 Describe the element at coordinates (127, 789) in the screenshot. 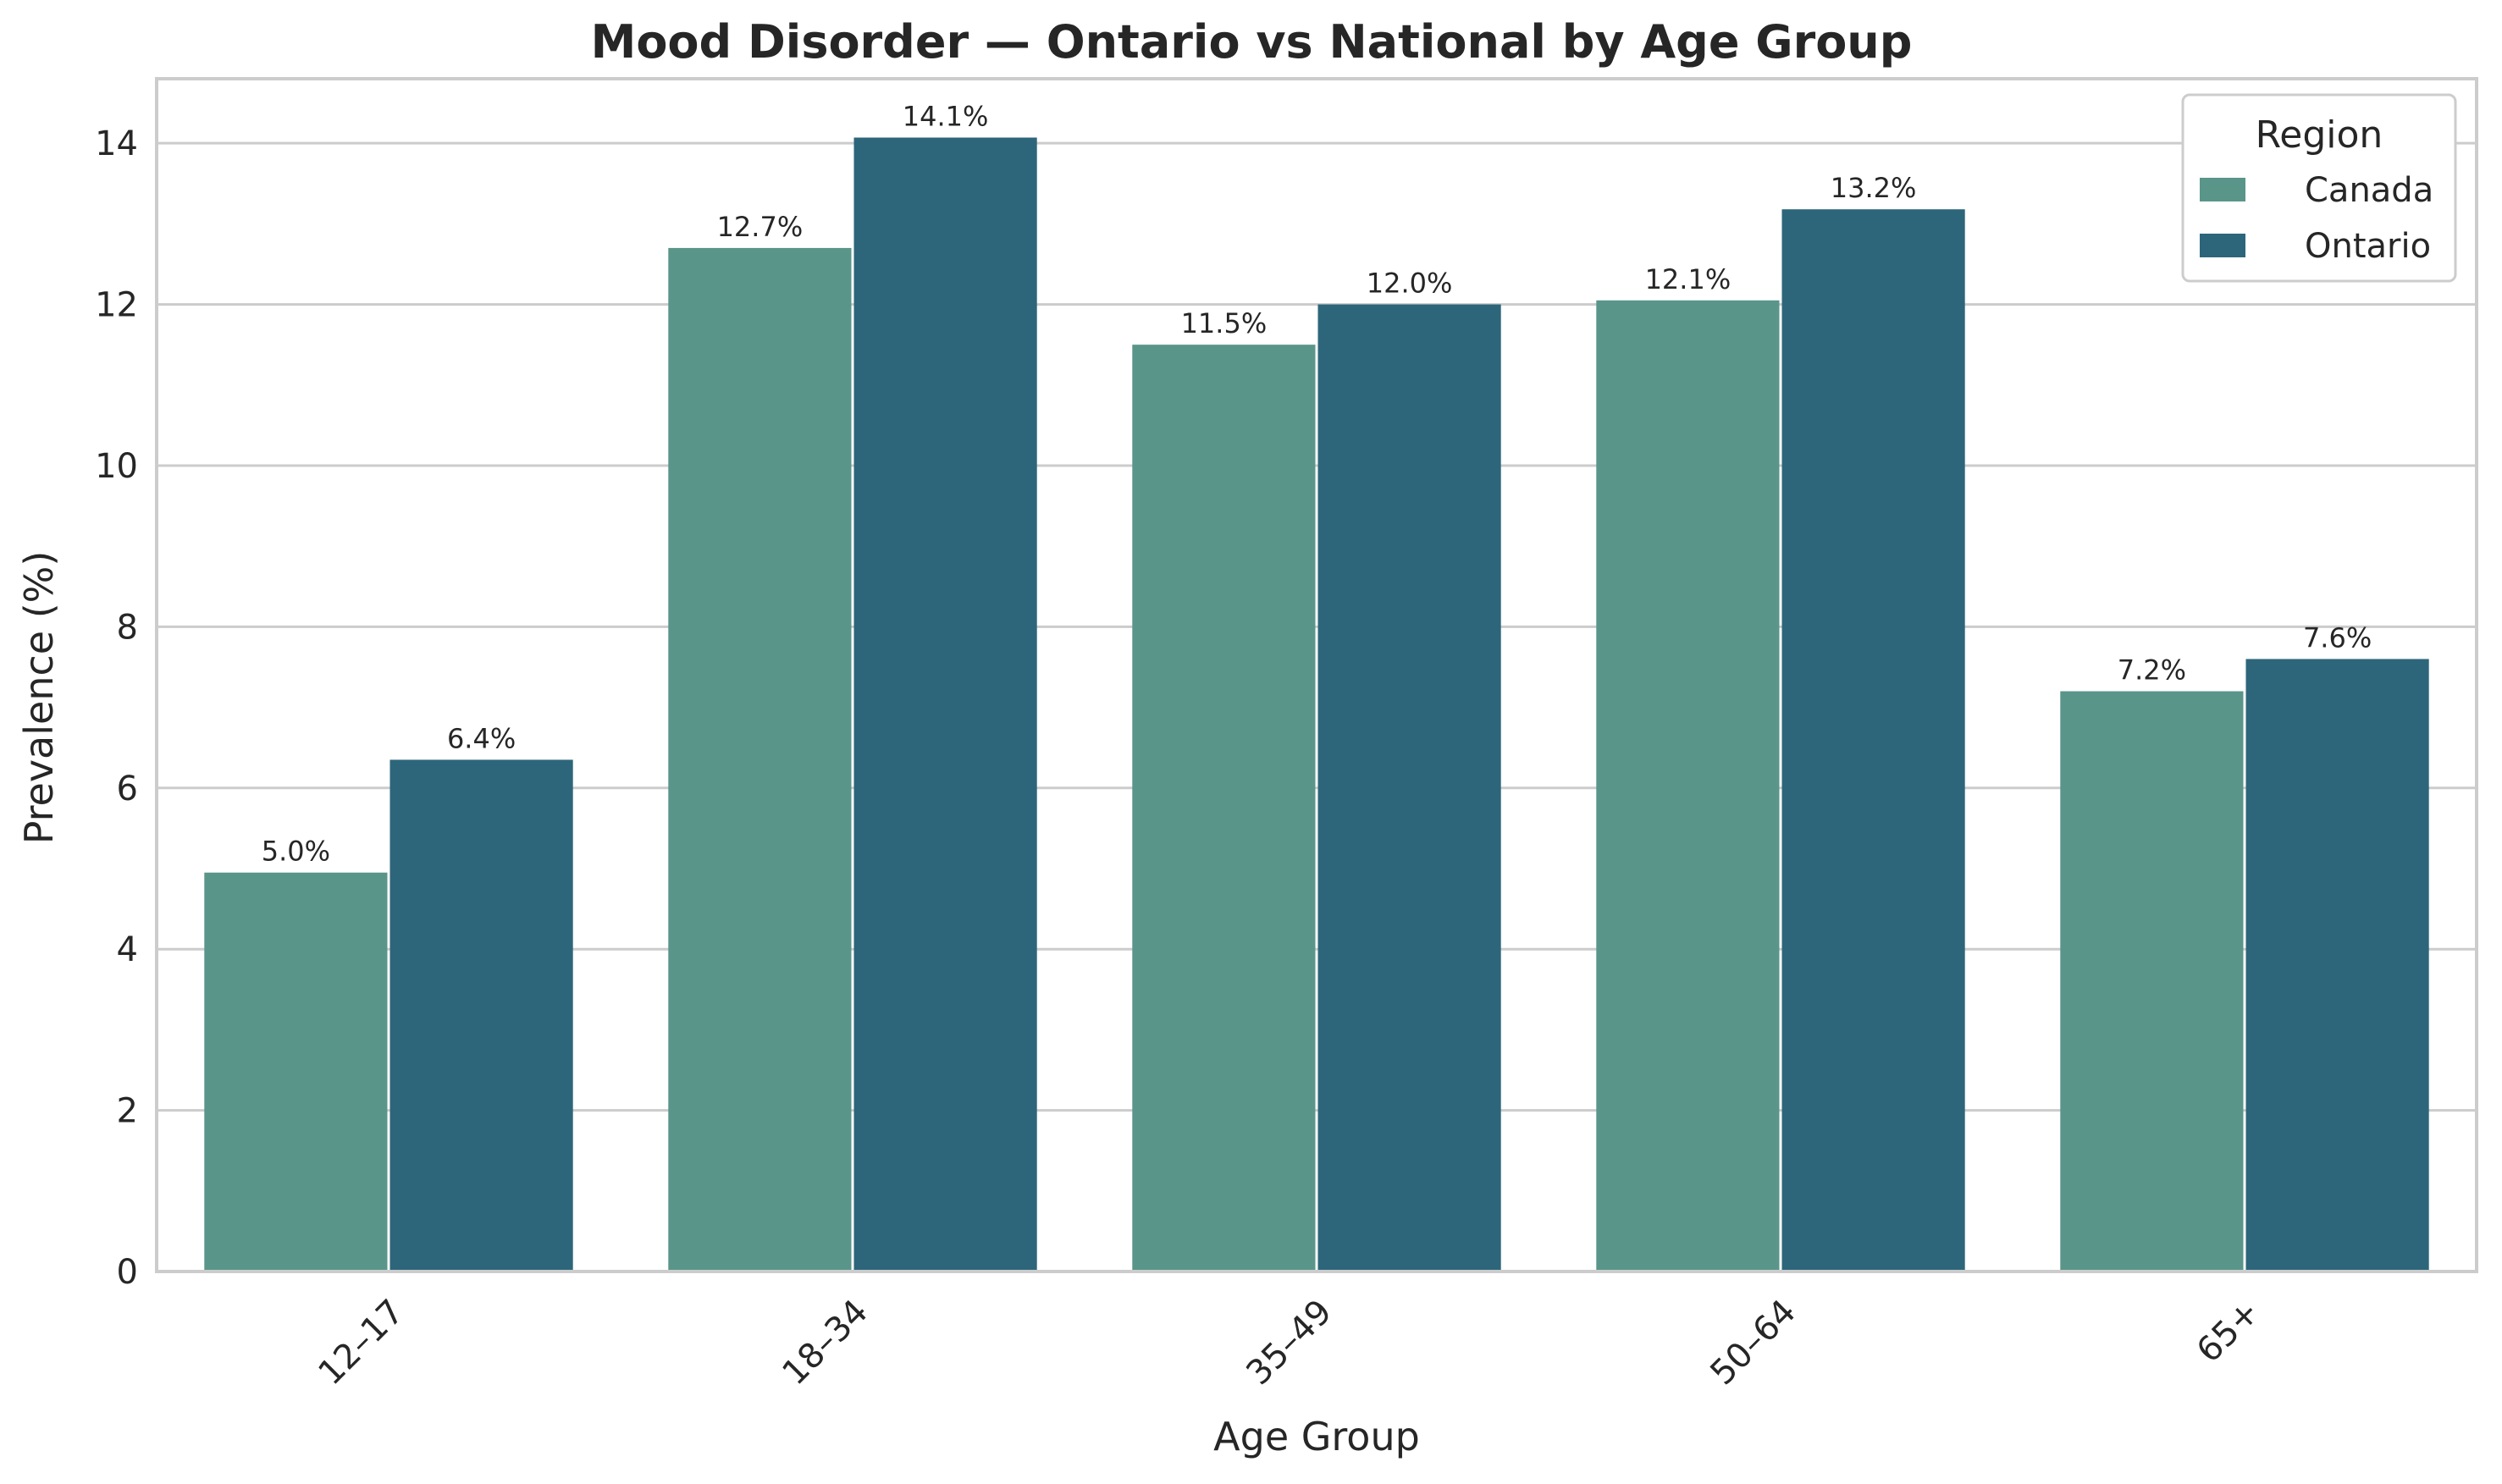

I see `y-tick-label: 6` at that location.